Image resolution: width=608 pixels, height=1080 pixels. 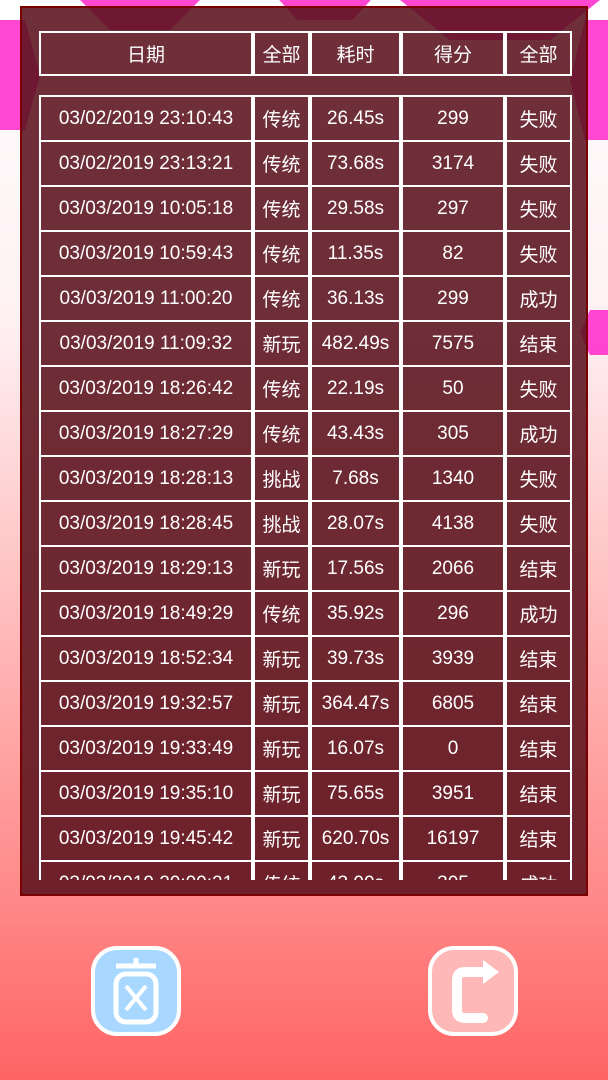 I want to click on table-row: 03/03/2019 18:52:34 新玩 39.73s 3939 结束, so click(x=305, y=657).